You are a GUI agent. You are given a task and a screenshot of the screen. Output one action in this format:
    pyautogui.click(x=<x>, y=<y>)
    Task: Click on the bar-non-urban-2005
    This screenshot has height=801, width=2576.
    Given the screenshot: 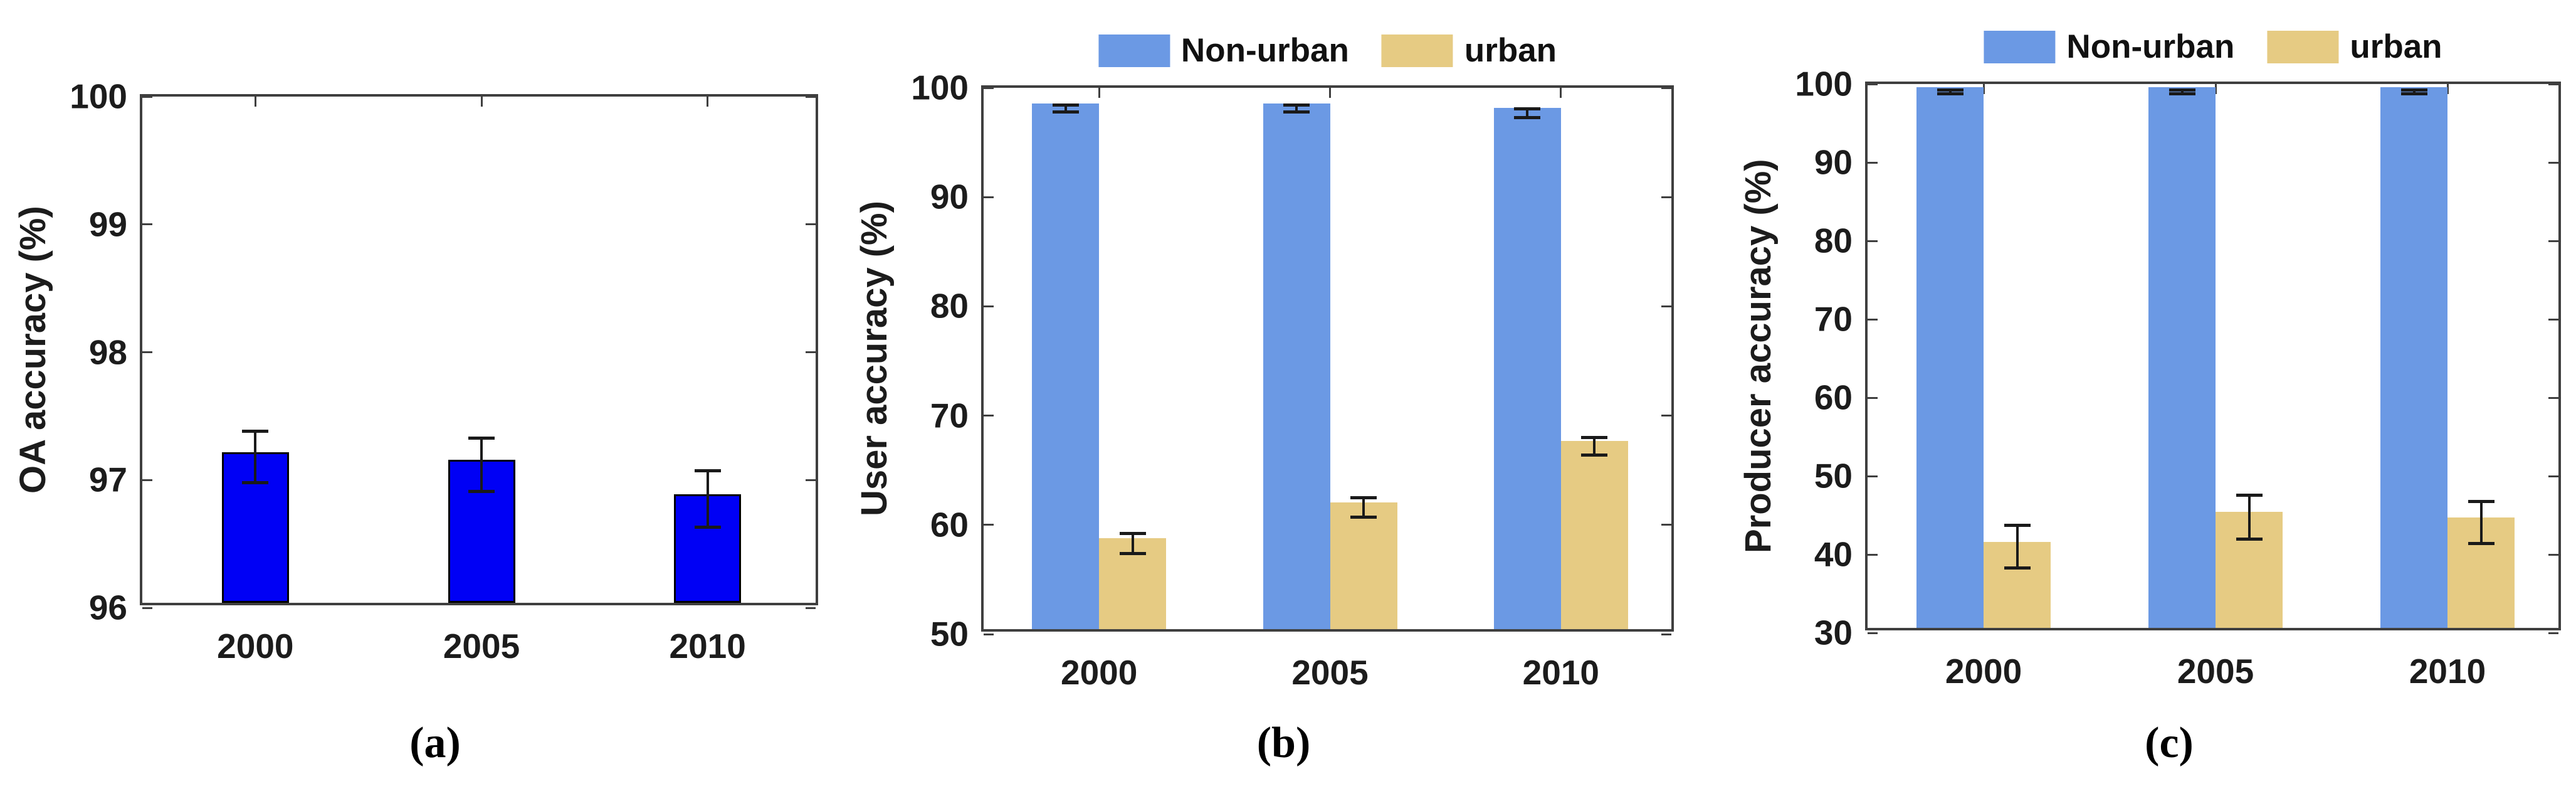 What is the action you would take?
    pyautogui.click(x=1296, y=366)
    